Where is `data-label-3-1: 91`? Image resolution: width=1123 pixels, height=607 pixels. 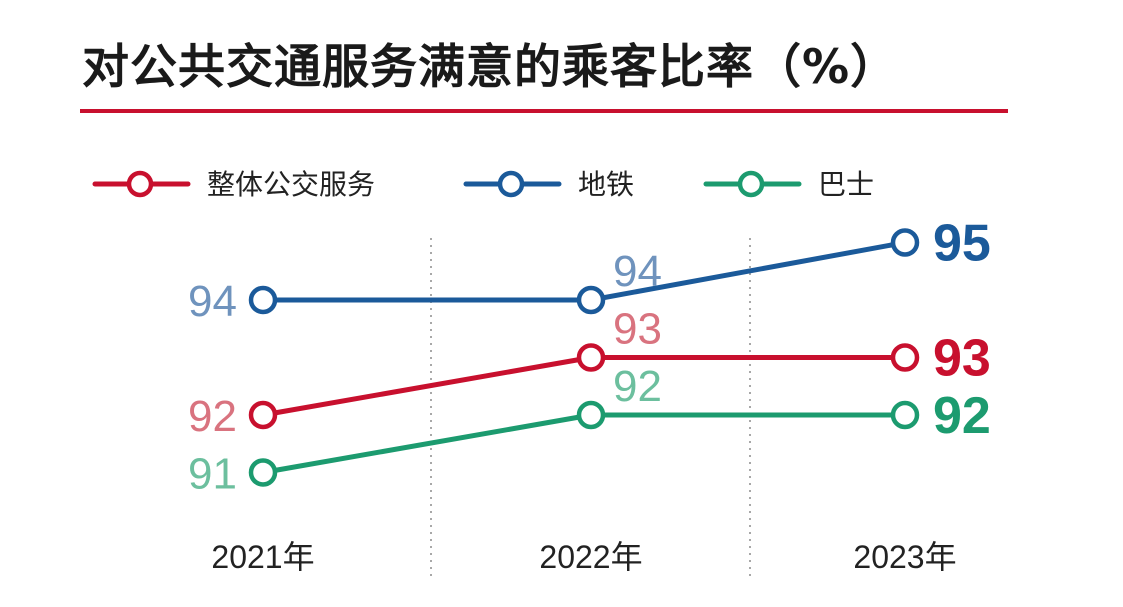
data-label-3-1: 91 is located at coordinates (212, 474).